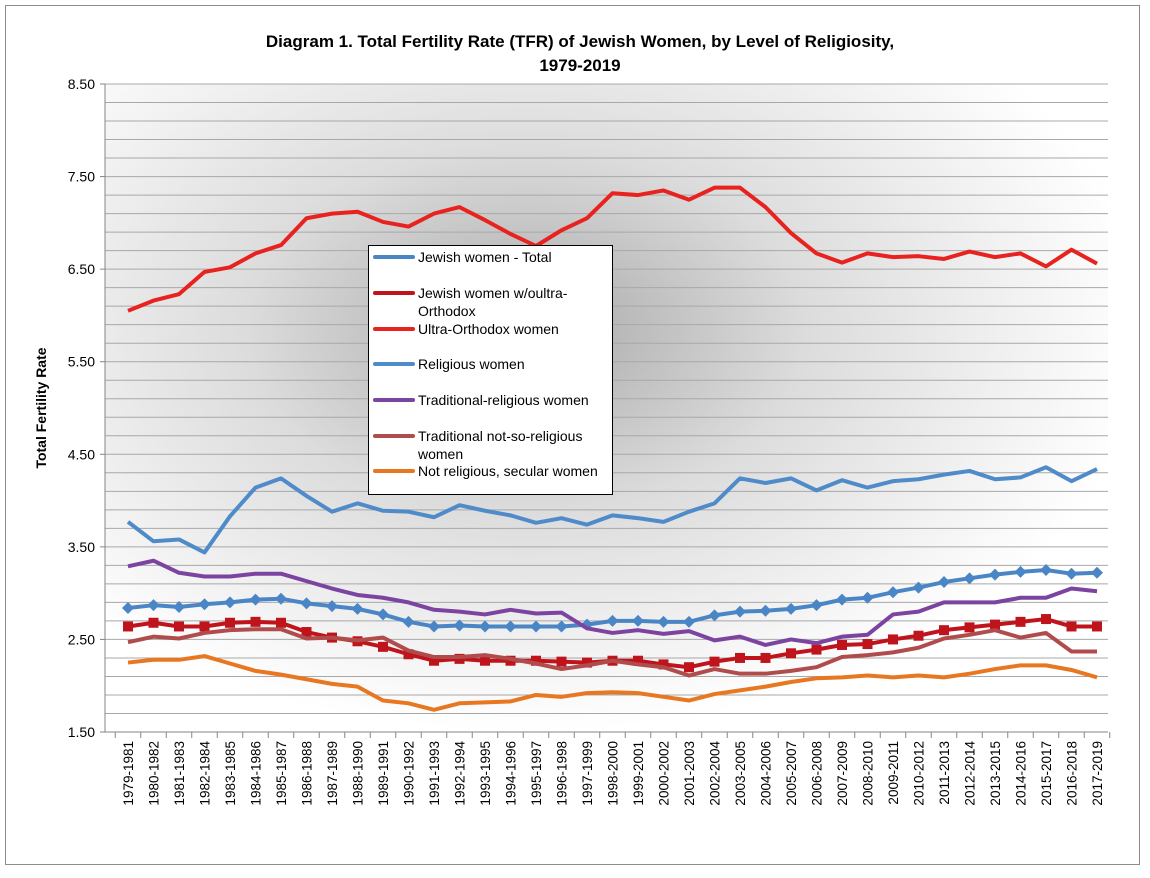 The width and height of the screenshot is (1150, 878). What do you see at coordinates (612, 652) in the screenshot?
I see `series-traditional-not-so-religious-women` at bounding box center [612, 652].